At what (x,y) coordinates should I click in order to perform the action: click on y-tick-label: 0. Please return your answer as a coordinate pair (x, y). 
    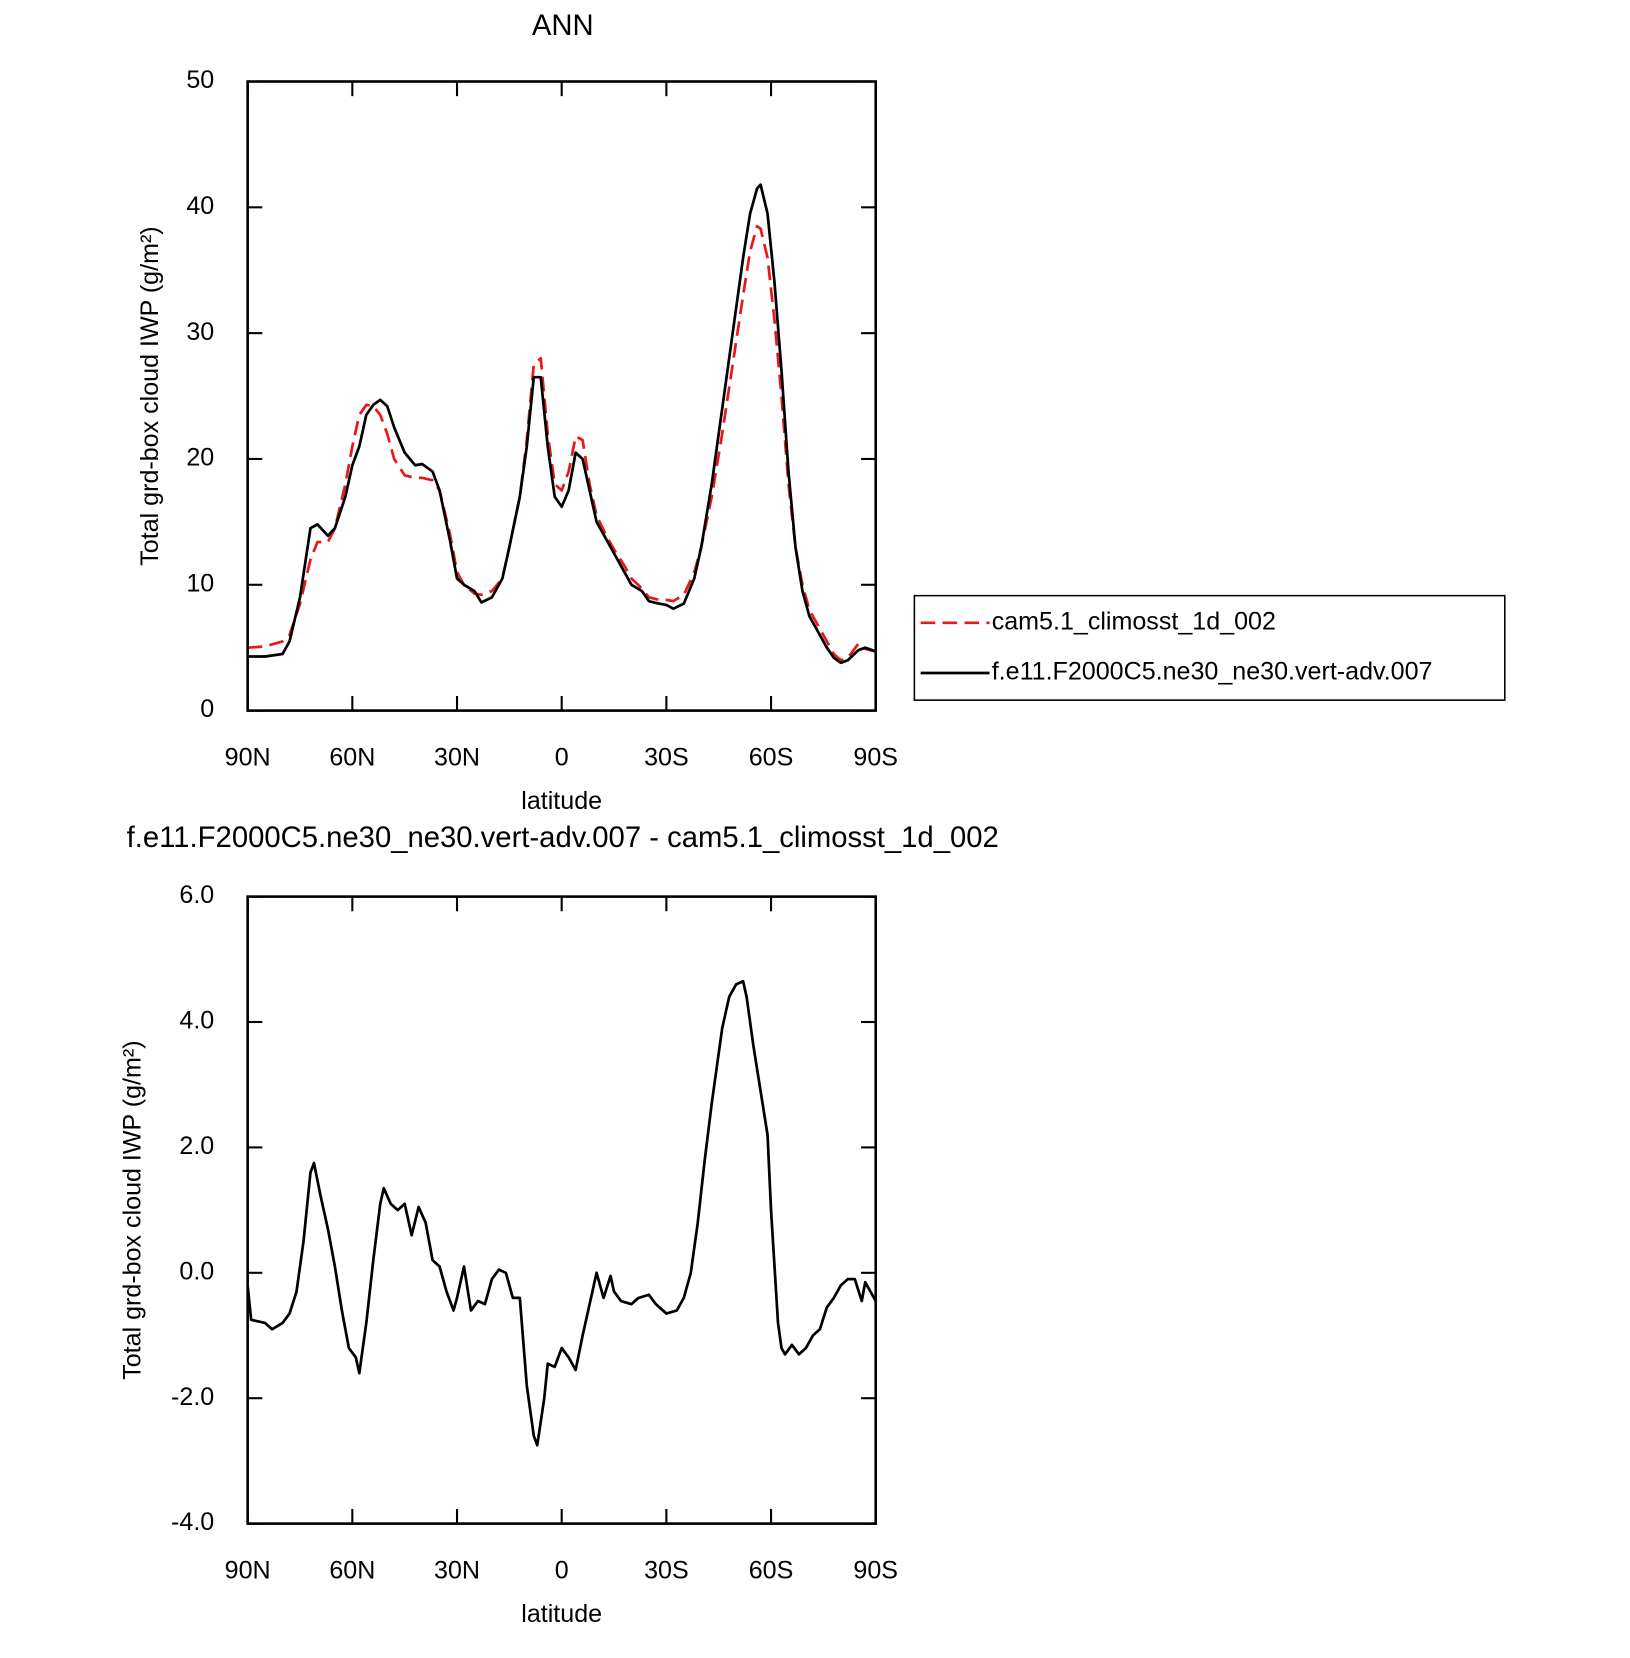
    Looking at the image, I should click on (207, 709).